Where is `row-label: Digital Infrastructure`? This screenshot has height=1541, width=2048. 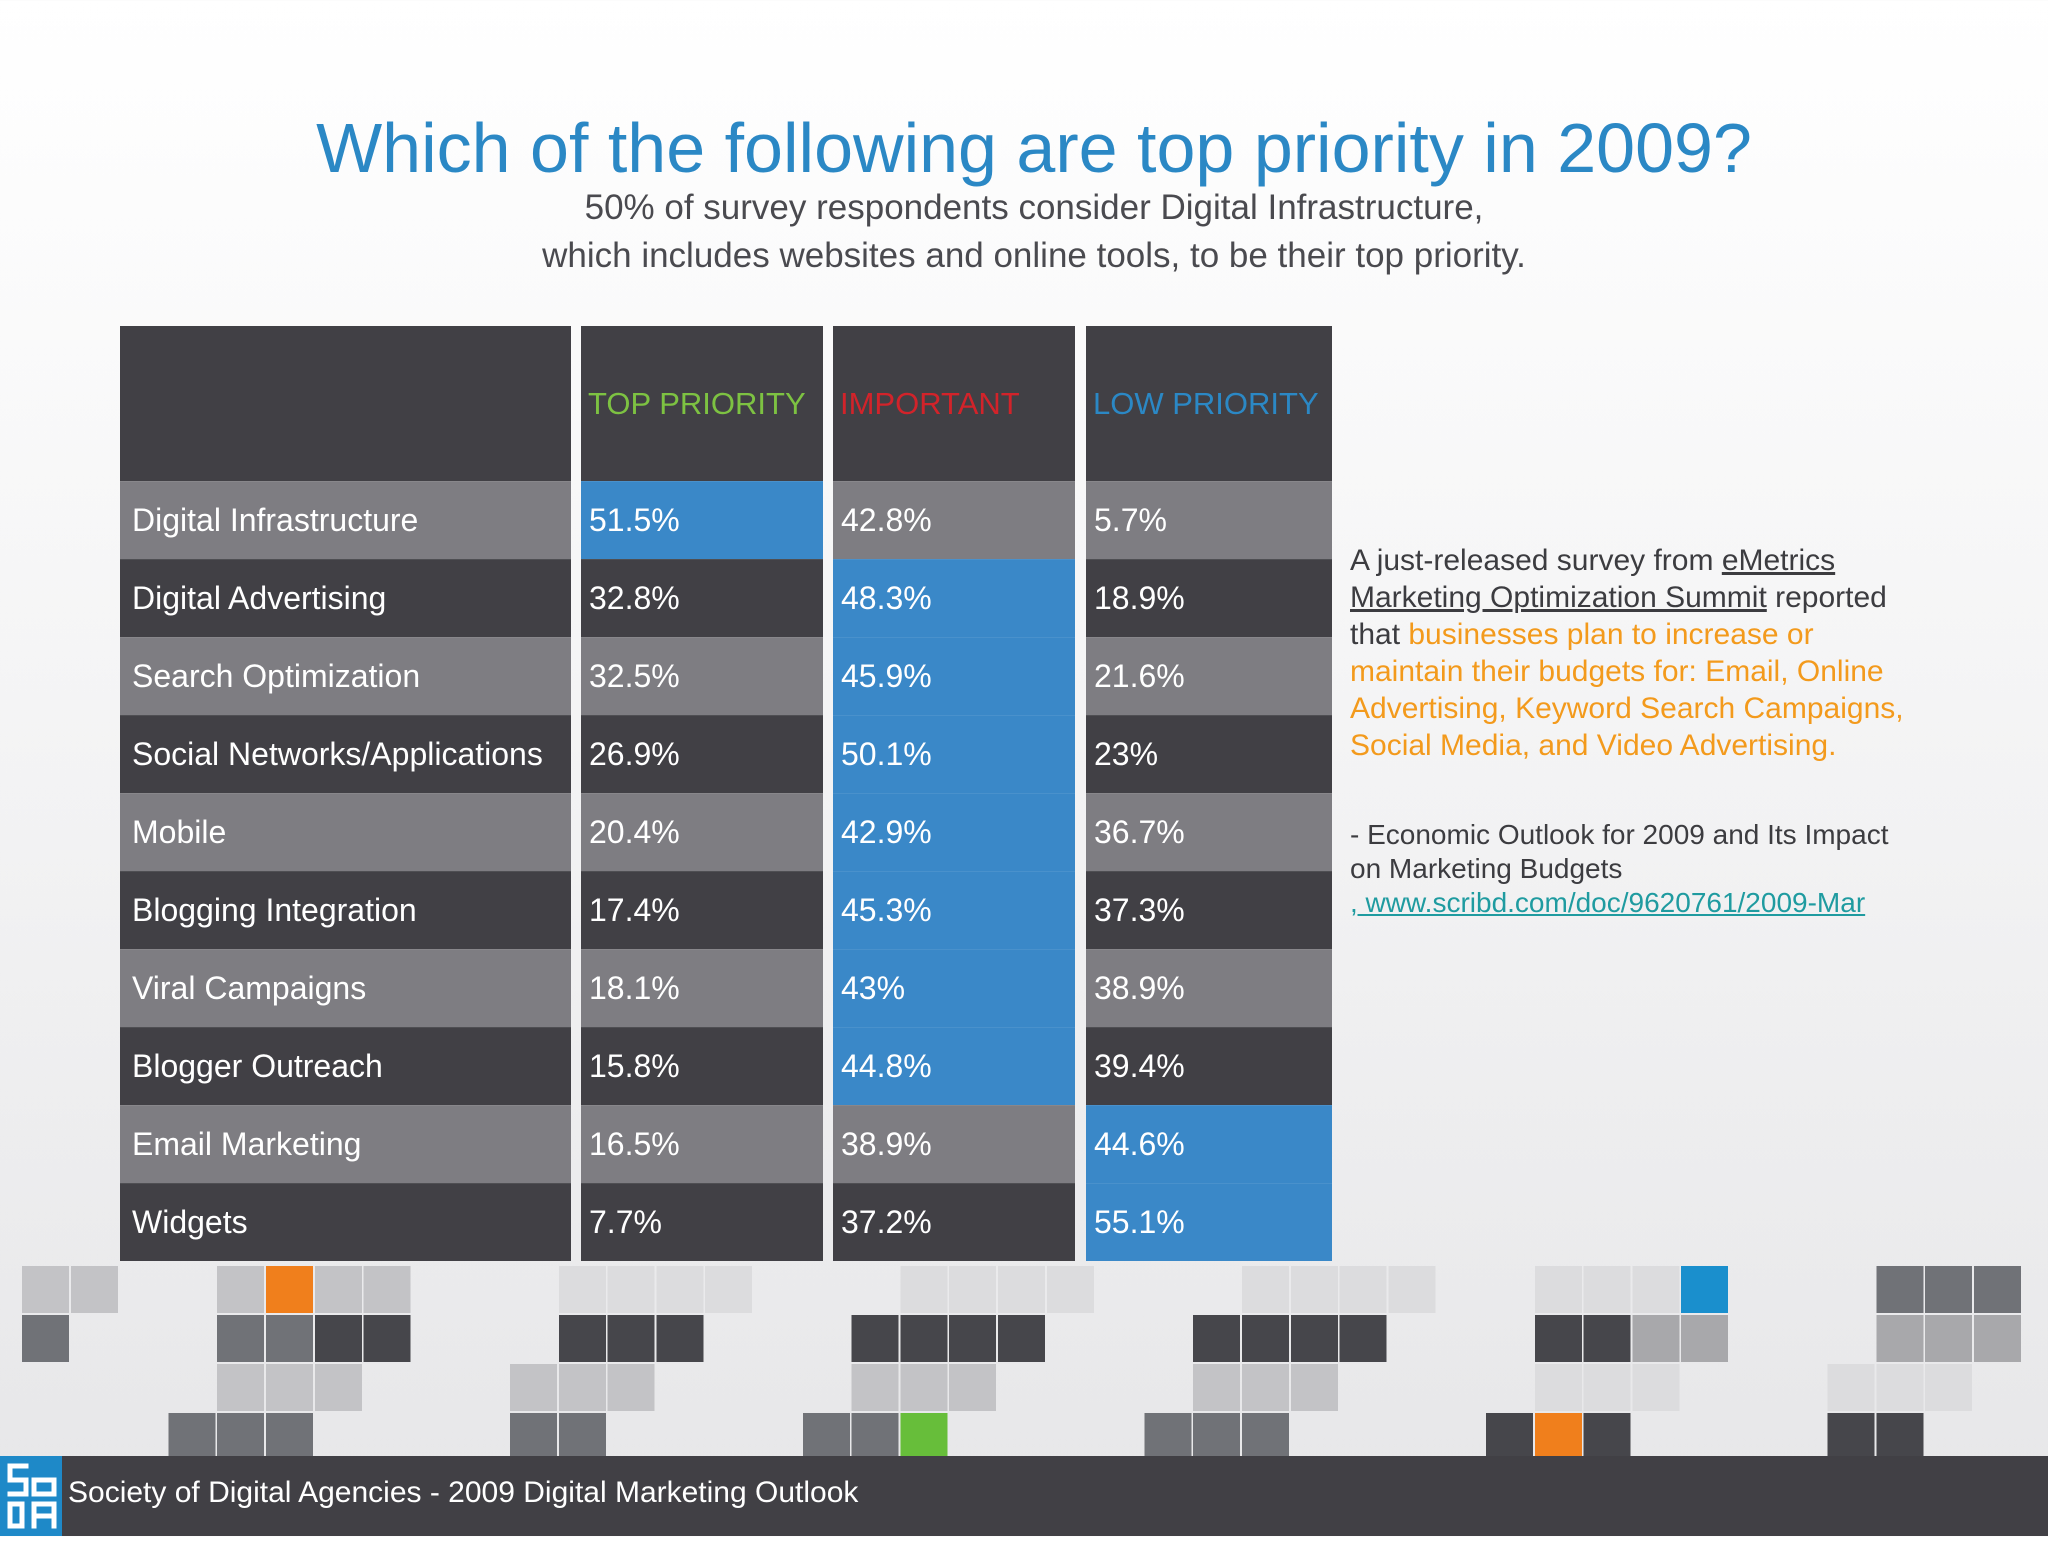 row-label: Digital Infrastructure is located at coordinates (345, 520).